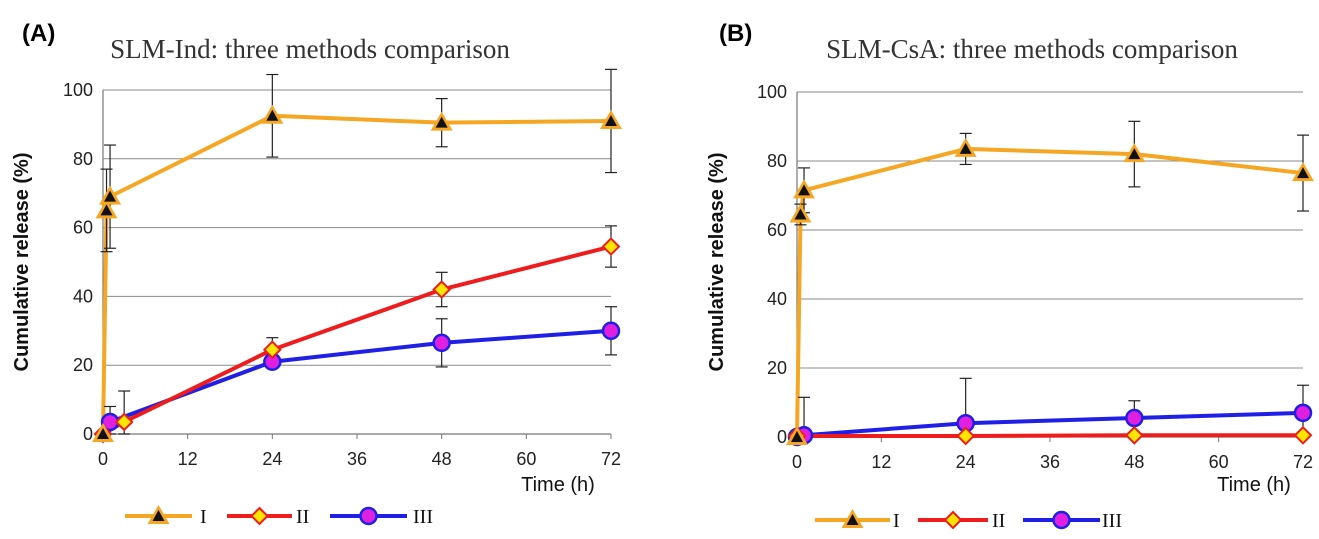  I want to click on panel-label: (B), so click(735, 33).